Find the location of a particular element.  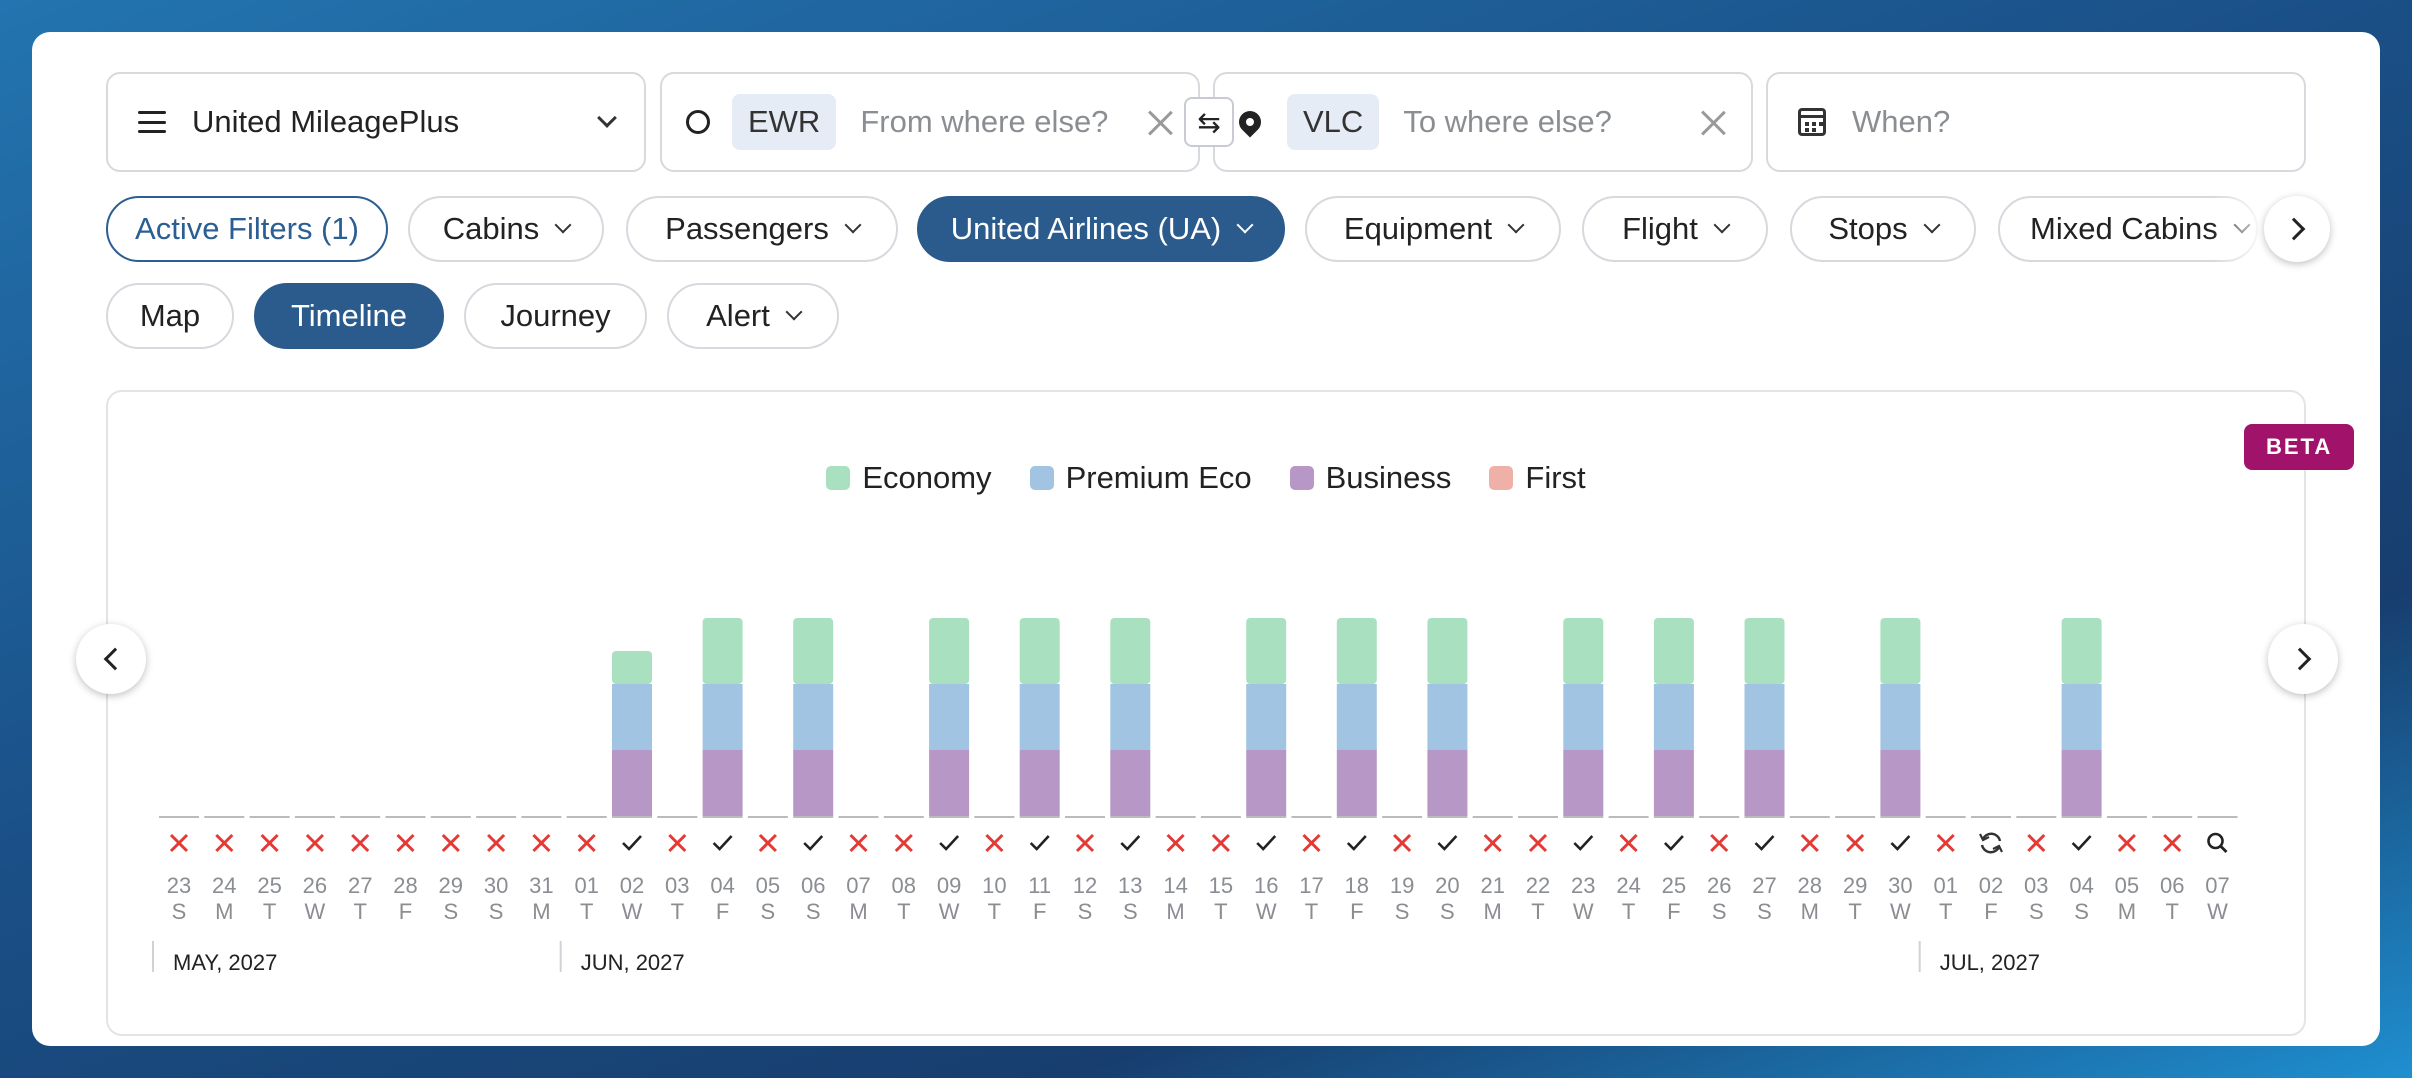

destination-field: VLC is located at coordinates (1483, 122).